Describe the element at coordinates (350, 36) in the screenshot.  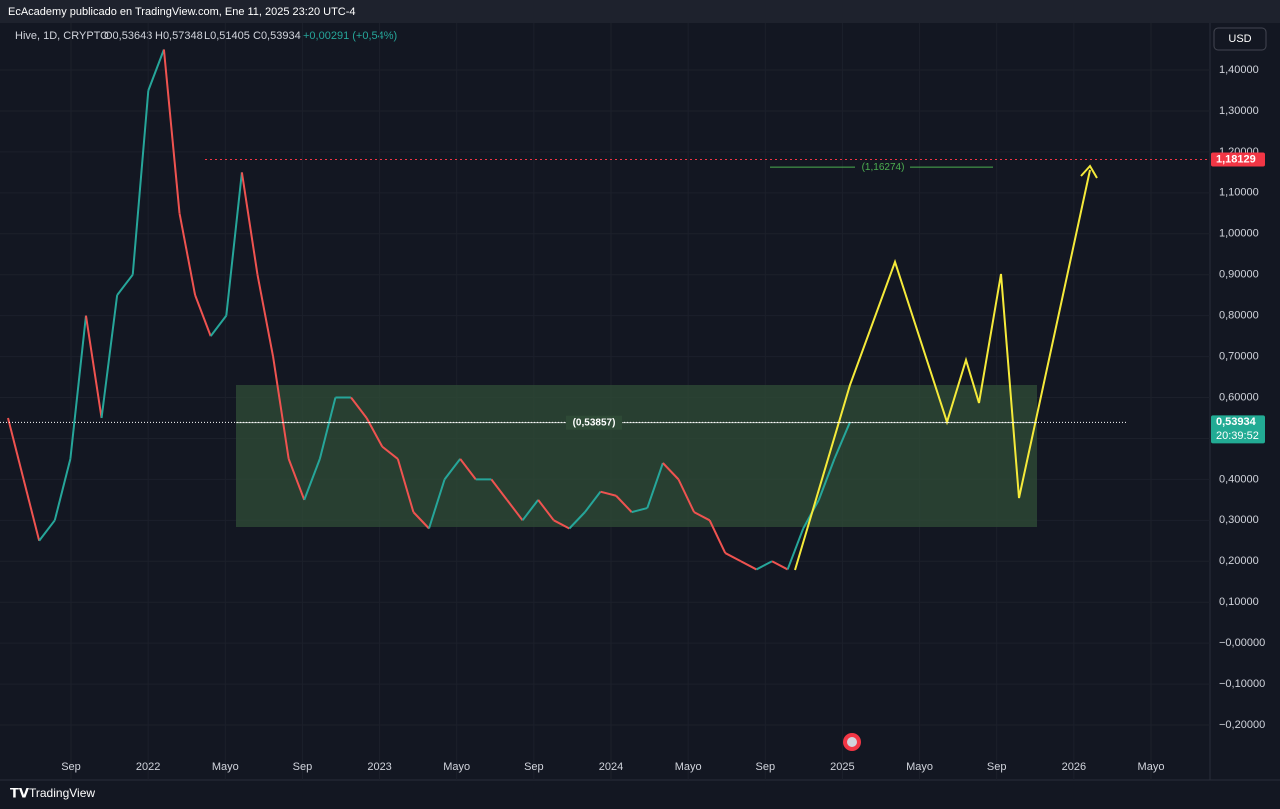
I see `legend-change: +0,00291 (+0,54%)` at that location.